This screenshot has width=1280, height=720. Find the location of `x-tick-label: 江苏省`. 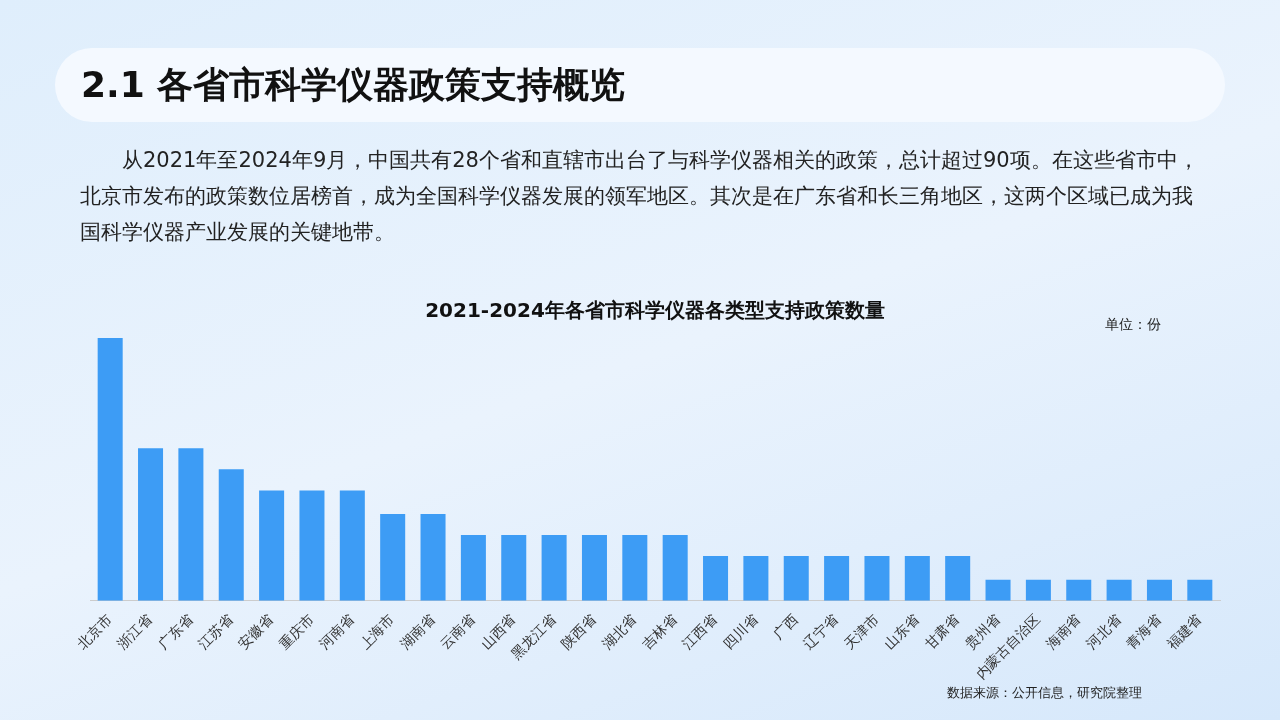

x-tick-label: 江苏省 is located at coordinates (215, 632).